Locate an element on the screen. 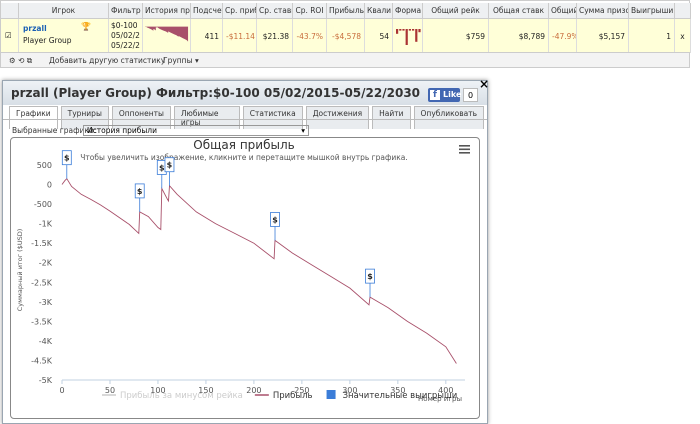 The height and width of the screenshot is (424, 700). x-tick-label: 400 is located at coordinates (445, 390).